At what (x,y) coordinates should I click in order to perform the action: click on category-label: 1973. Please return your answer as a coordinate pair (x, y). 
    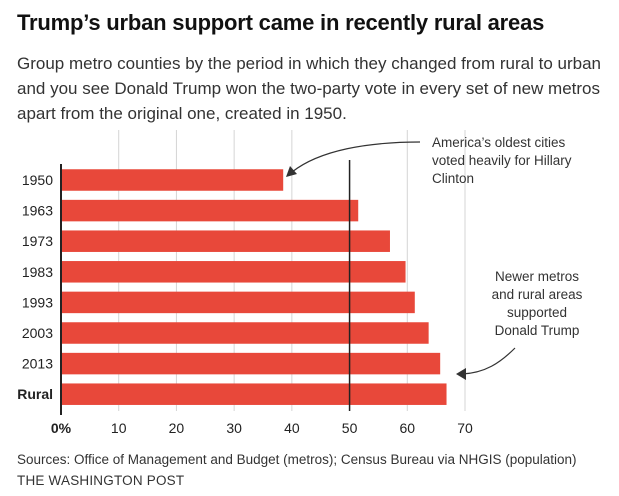
    Looking at the image, I should click on (37, 241).